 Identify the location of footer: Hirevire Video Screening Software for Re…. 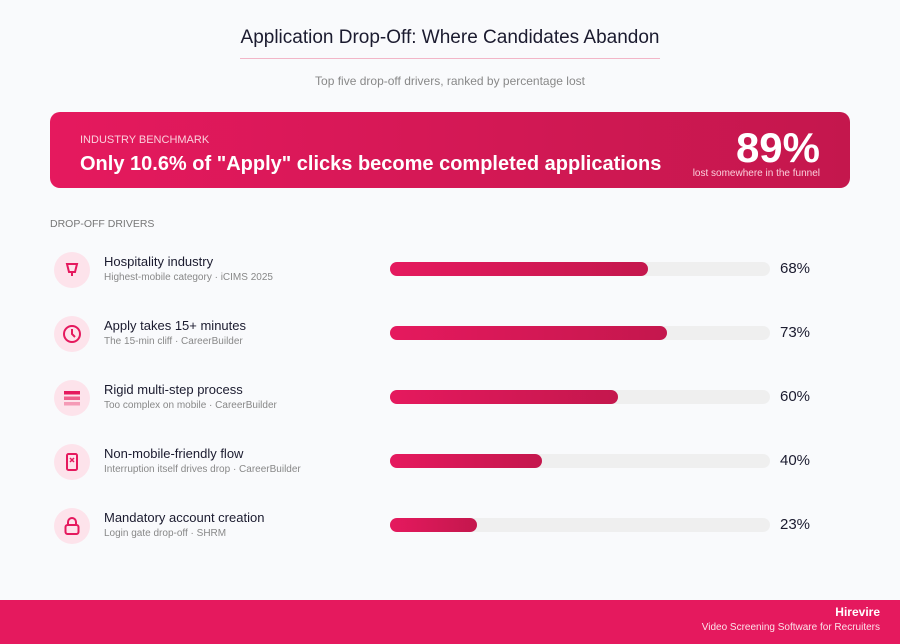
(450, 622).